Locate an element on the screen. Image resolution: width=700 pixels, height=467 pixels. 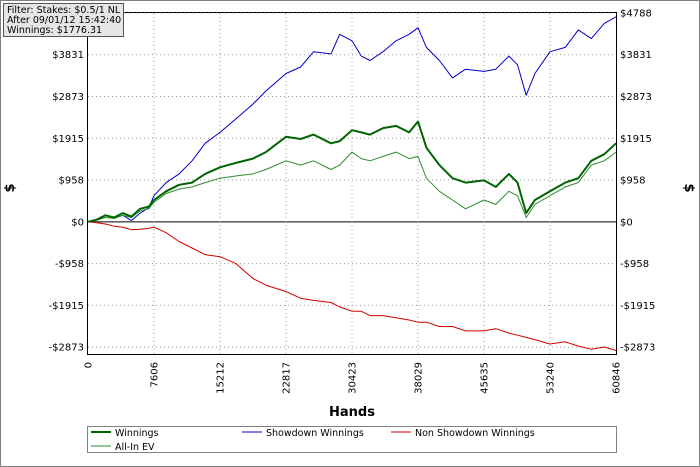
x-tick-label: 53240 is located at coordinates (550, 378).